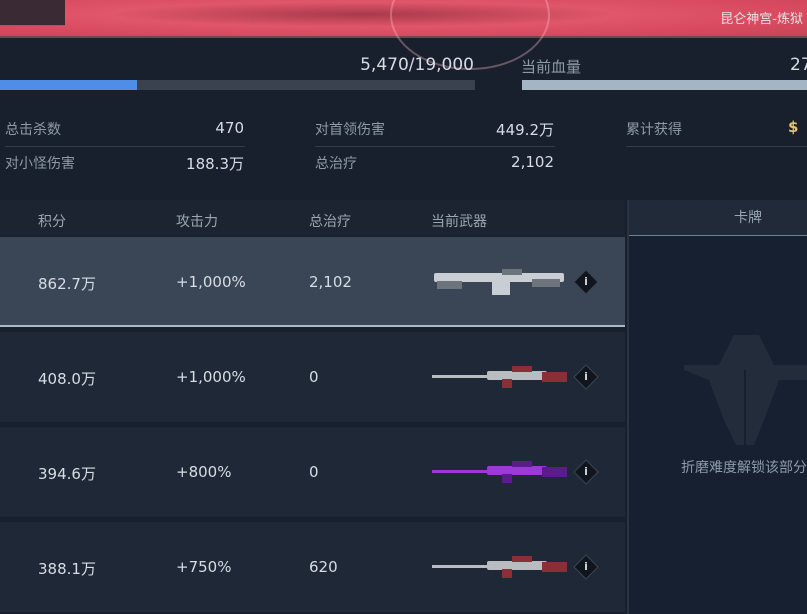 Image resolution: width=807 pixels, height=614 pixels. Describe the element at coordinates (664, 85) in the screenshot. I see `hp-bar` at that location.